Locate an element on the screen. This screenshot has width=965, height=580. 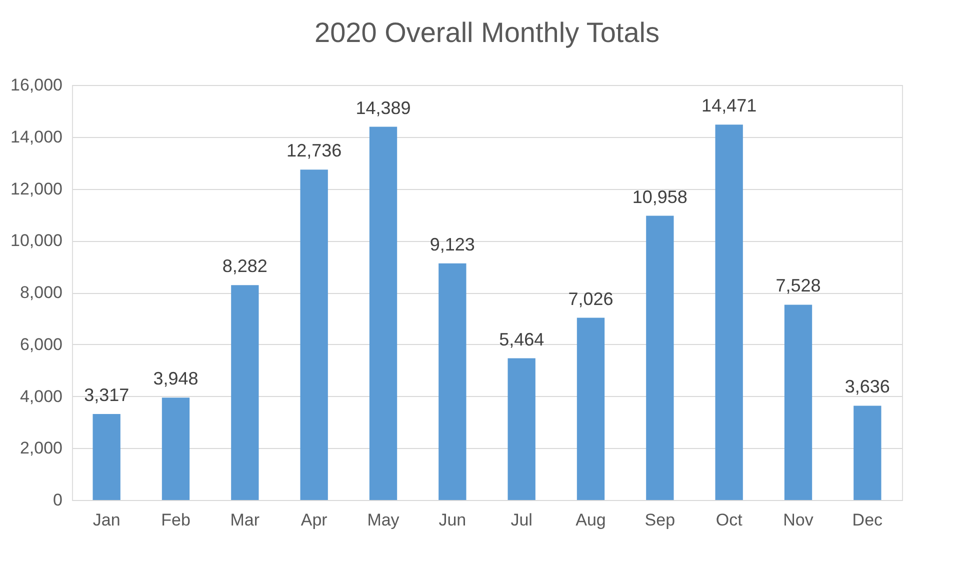
x-tick-label: Oct is located at coordinates (729, 520).